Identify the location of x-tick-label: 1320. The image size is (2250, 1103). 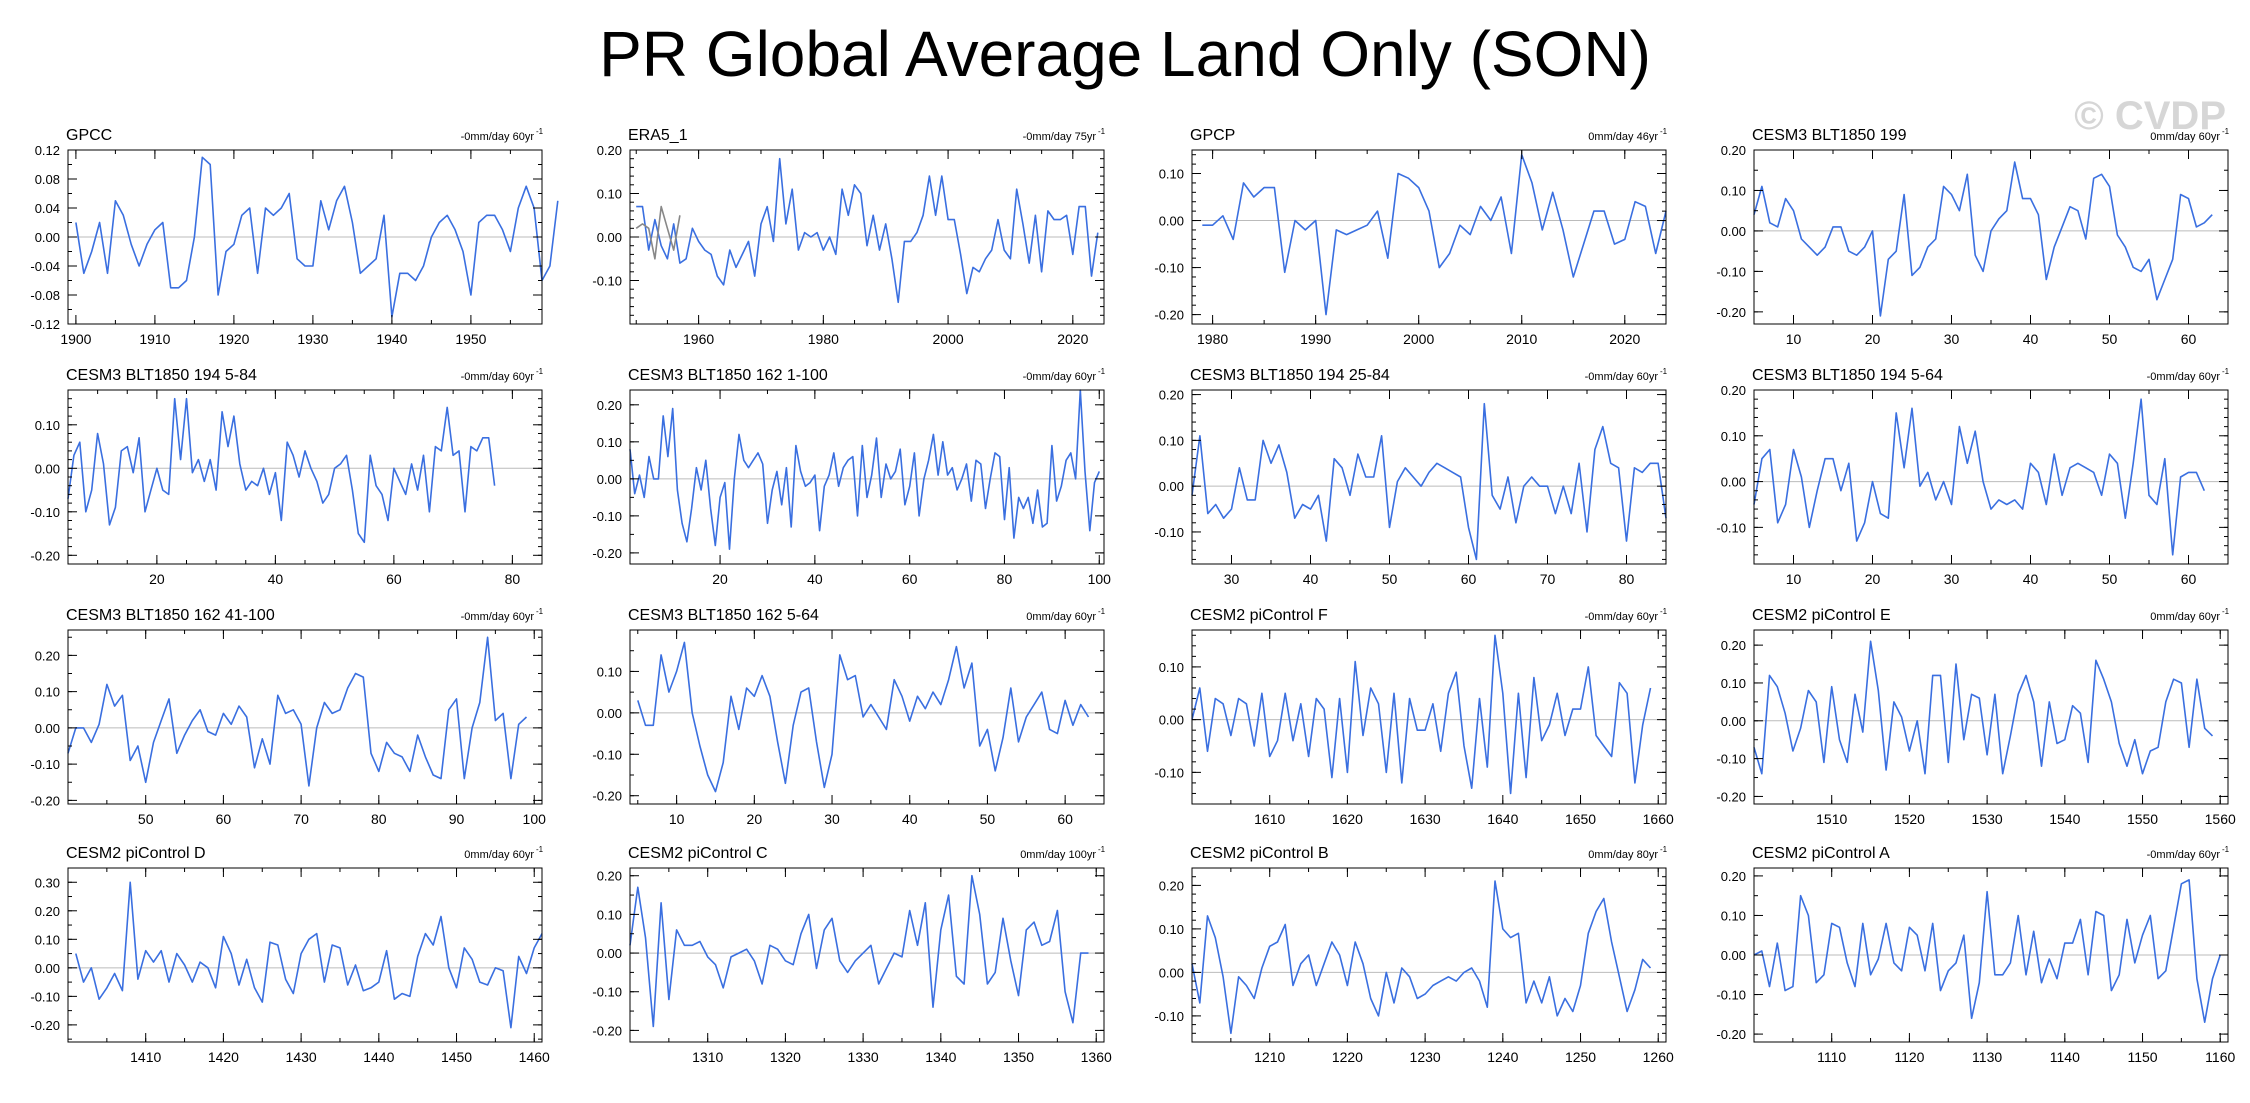
(785, 1057).